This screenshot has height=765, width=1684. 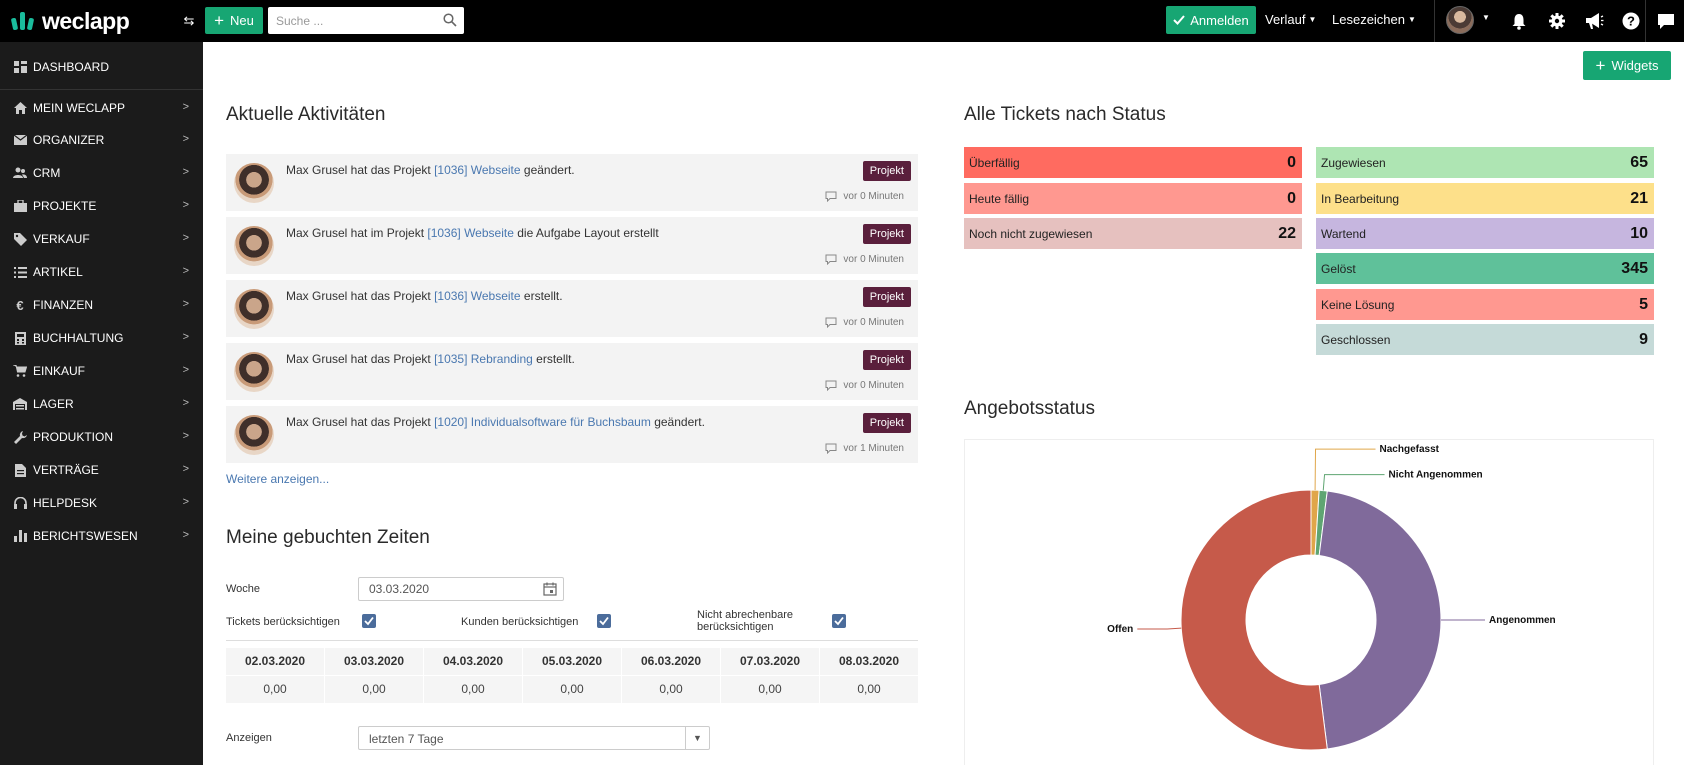 What do you see at coordinates (101, 371) in the screenshot?
I see `sidebar-item-einkauf: EINKAUF >` at bounding box center [101, 371].